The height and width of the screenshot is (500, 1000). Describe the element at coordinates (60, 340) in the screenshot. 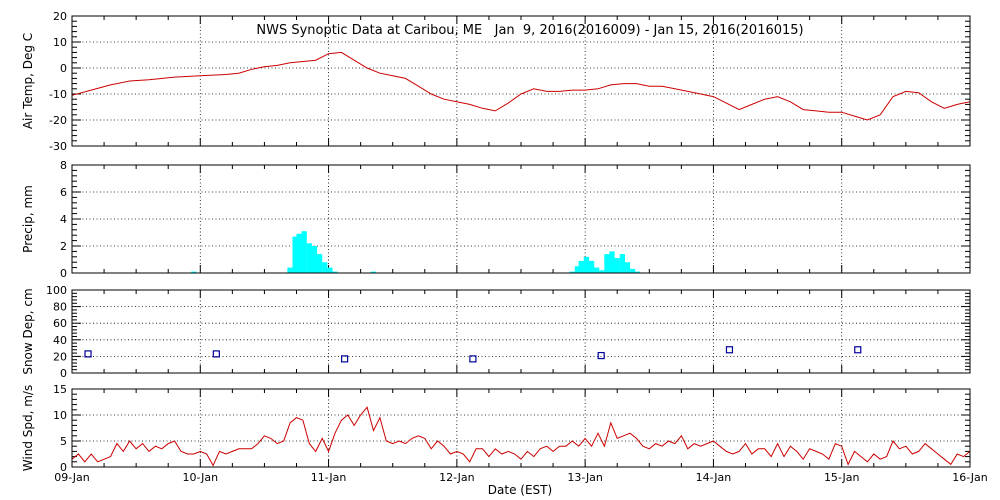

I see `y-tick-label: 40` at that location.